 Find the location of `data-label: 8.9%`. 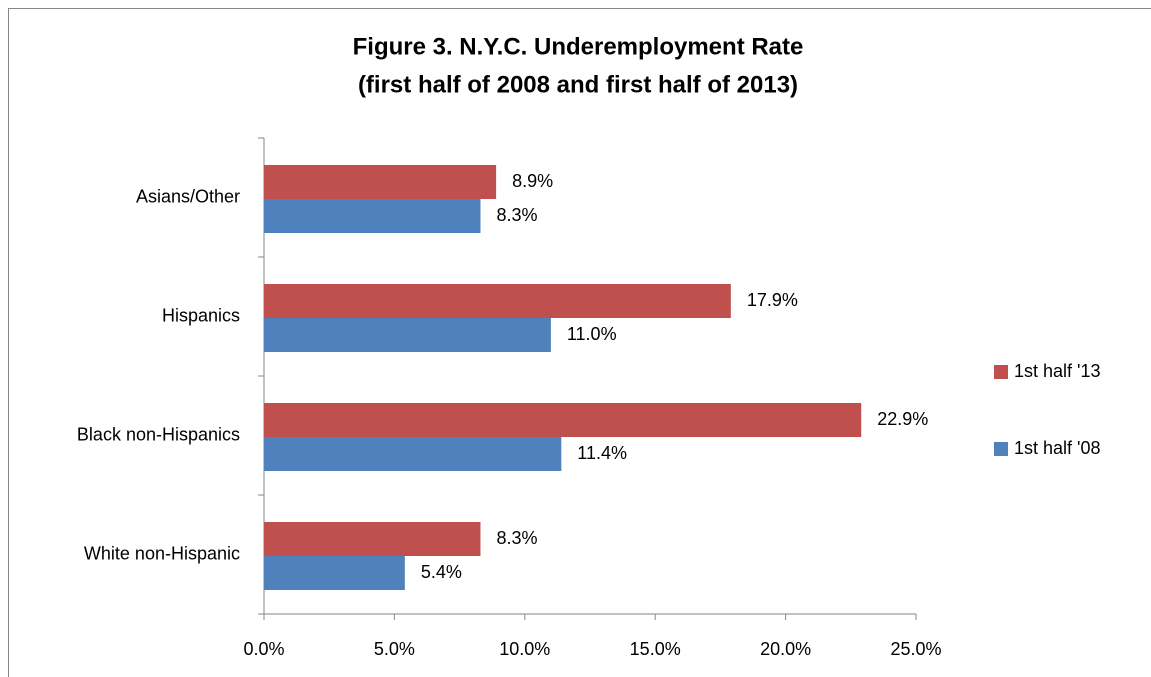

data-label: 8.9% is located at coordinates (532, 181).